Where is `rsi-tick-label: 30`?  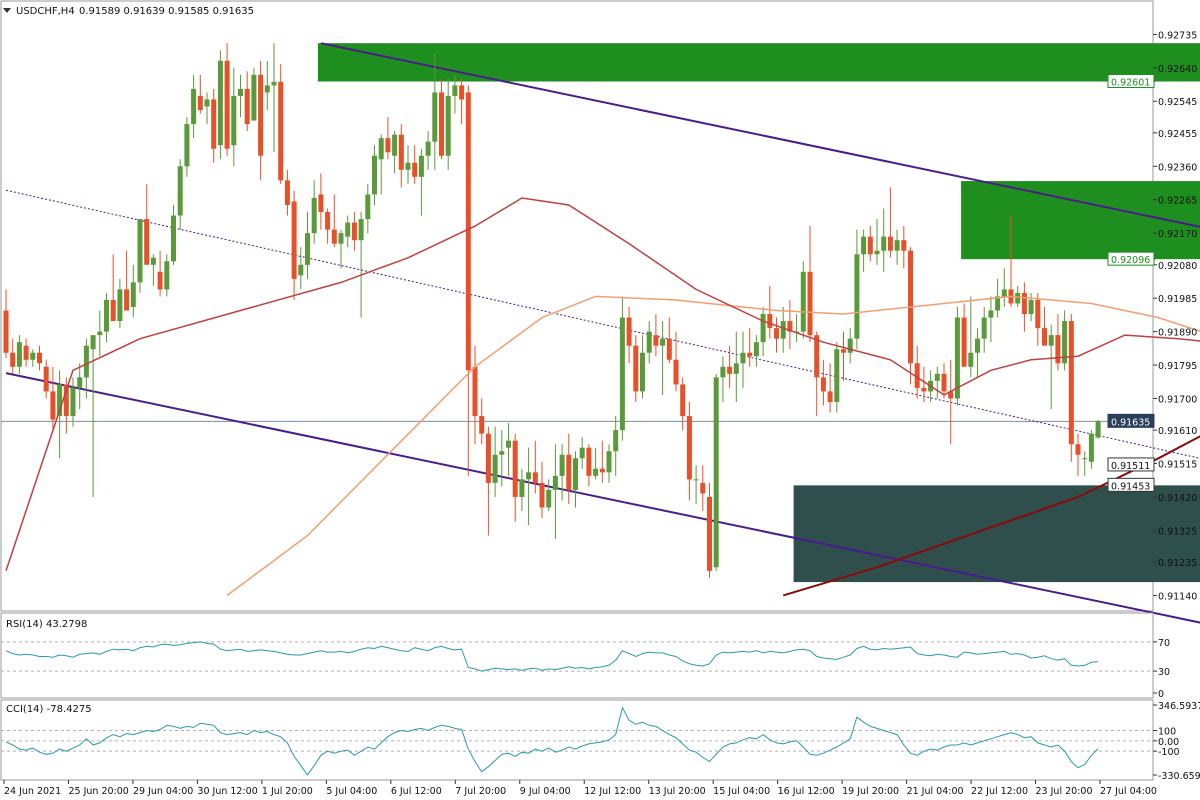 rsi-tick-label: 30 is located at coordinates (1164, 672).